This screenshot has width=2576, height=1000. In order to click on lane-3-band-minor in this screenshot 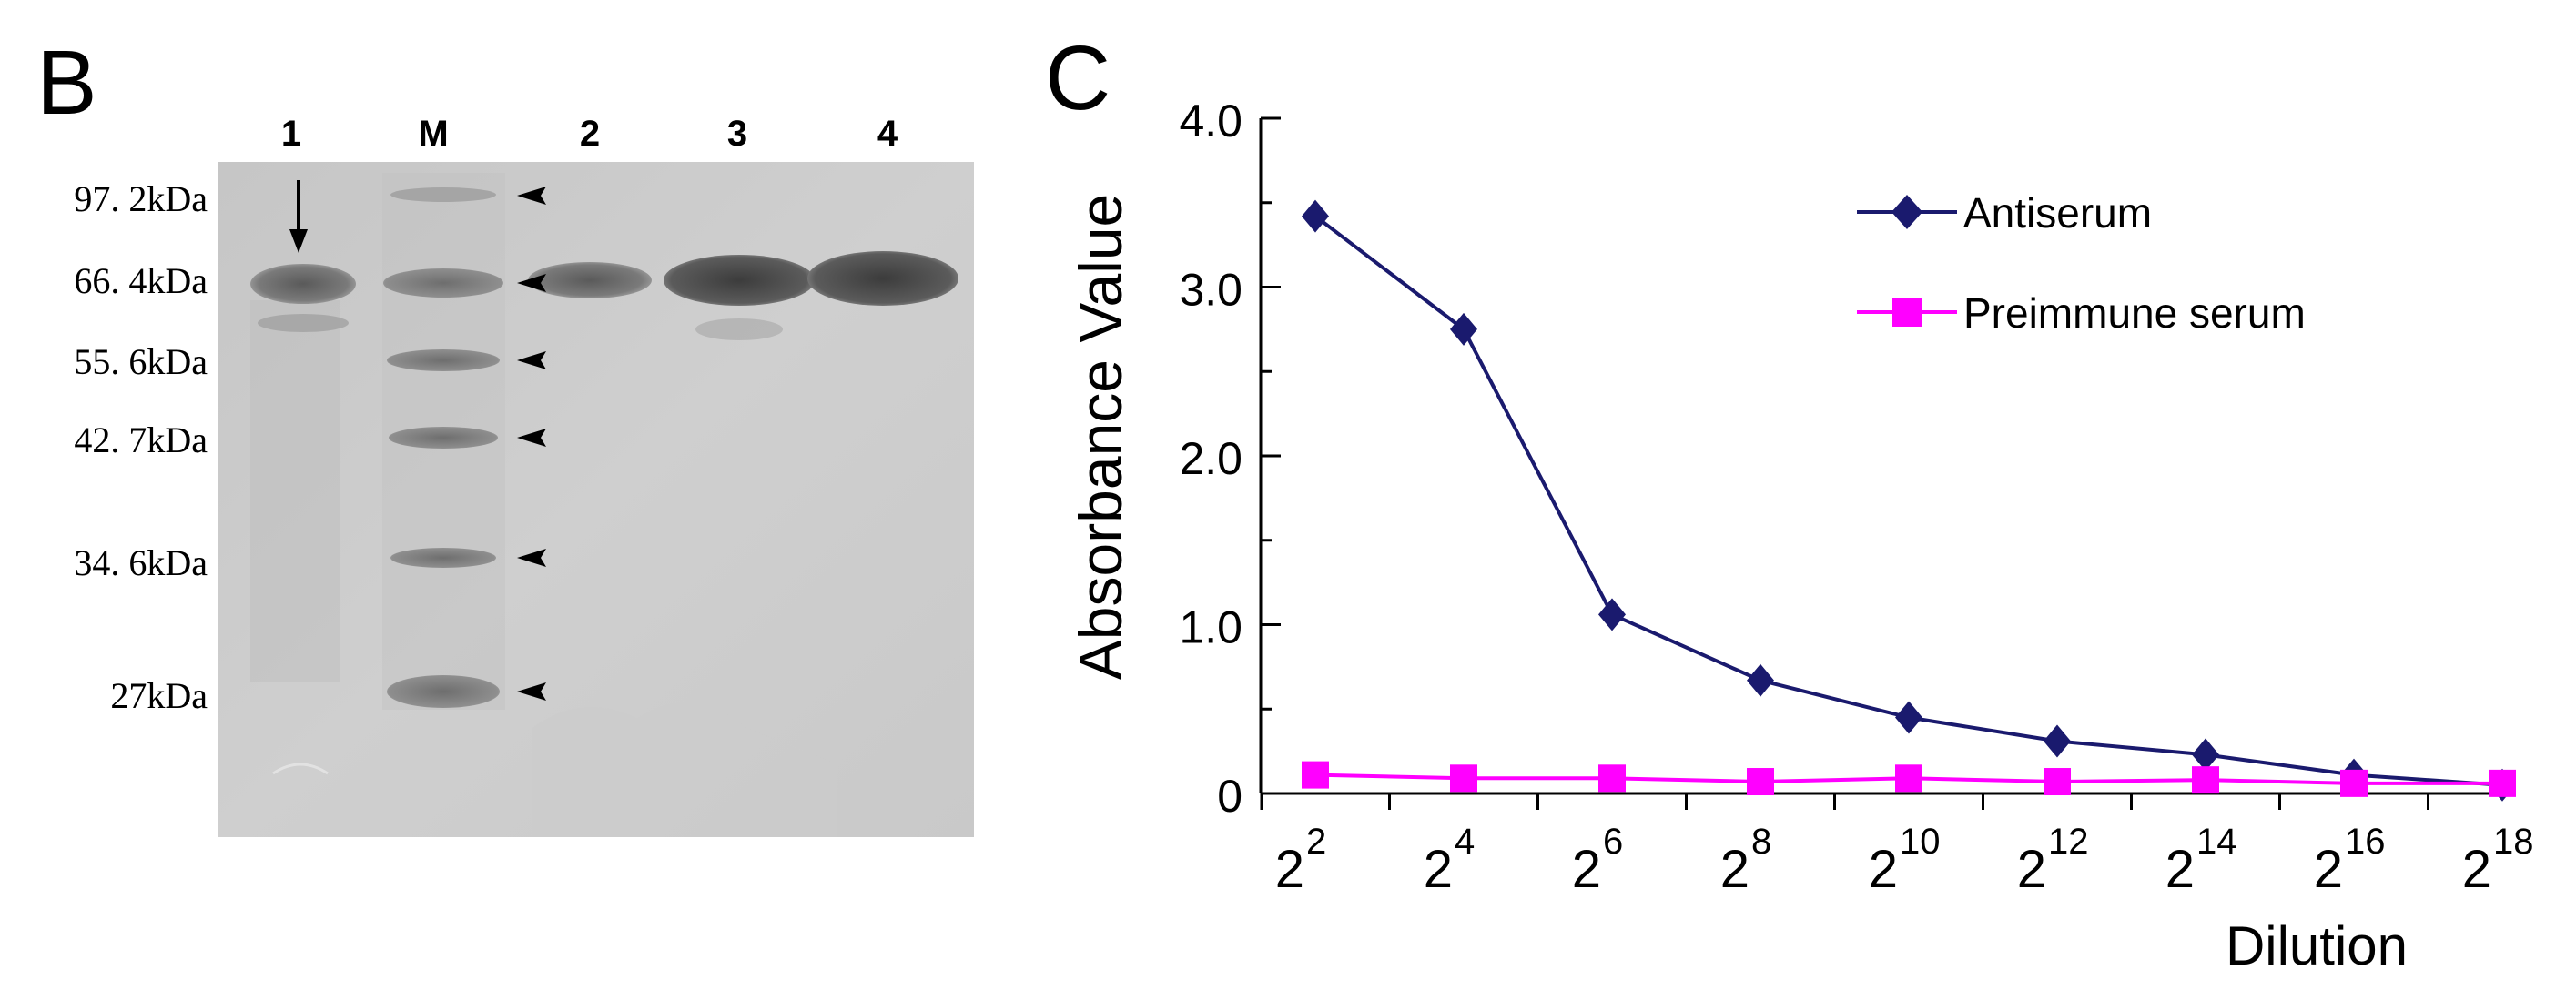, I will do `click(739, 329)`.